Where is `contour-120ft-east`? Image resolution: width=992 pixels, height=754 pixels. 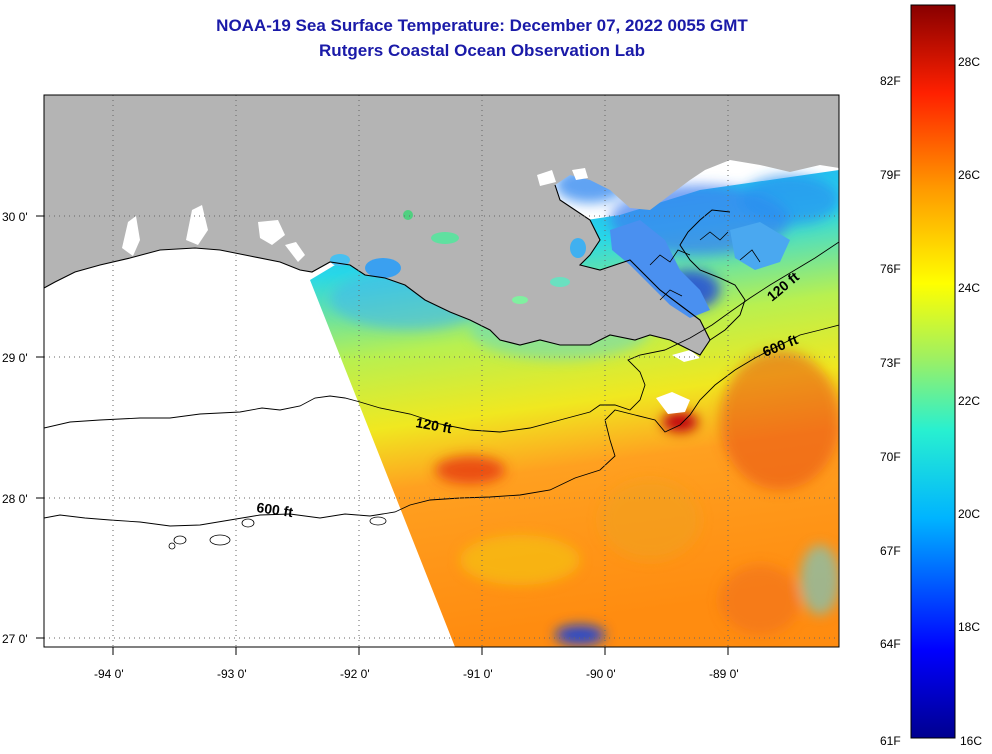 contour-120ft-east is located at coordinates (751, 296).